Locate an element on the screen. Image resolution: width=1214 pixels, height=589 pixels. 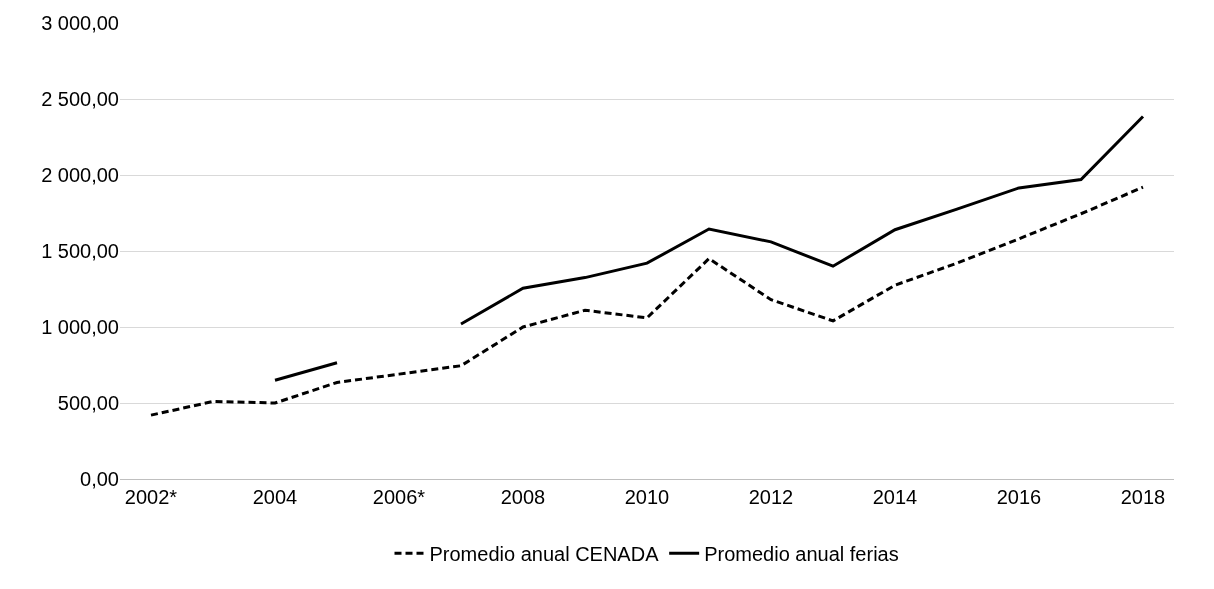
legend-label: Promedio anual CENADA is located at coordinates (544, 554).